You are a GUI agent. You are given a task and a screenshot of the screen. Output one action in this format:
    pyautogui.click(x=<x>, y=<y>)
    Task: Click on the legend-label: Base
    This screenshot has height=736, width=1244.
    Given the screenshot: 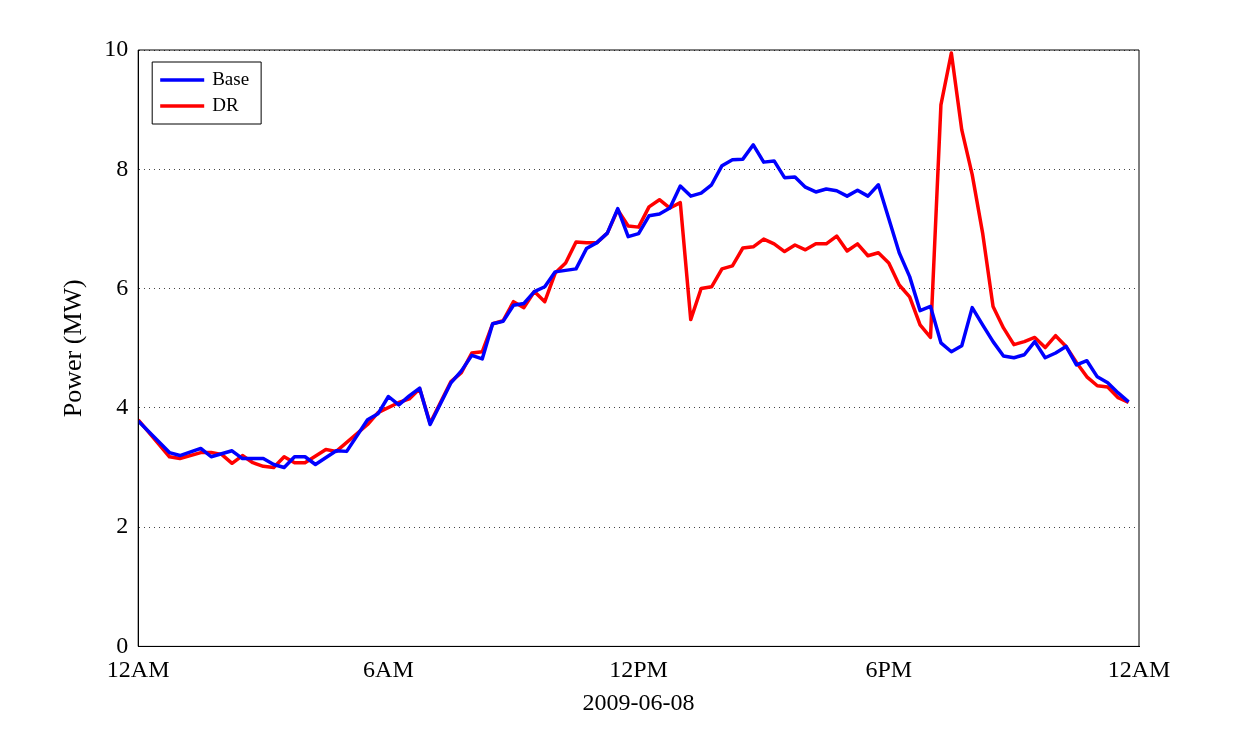 What is the action you would take?
    pyautogui.click(x=231, y=78)
    